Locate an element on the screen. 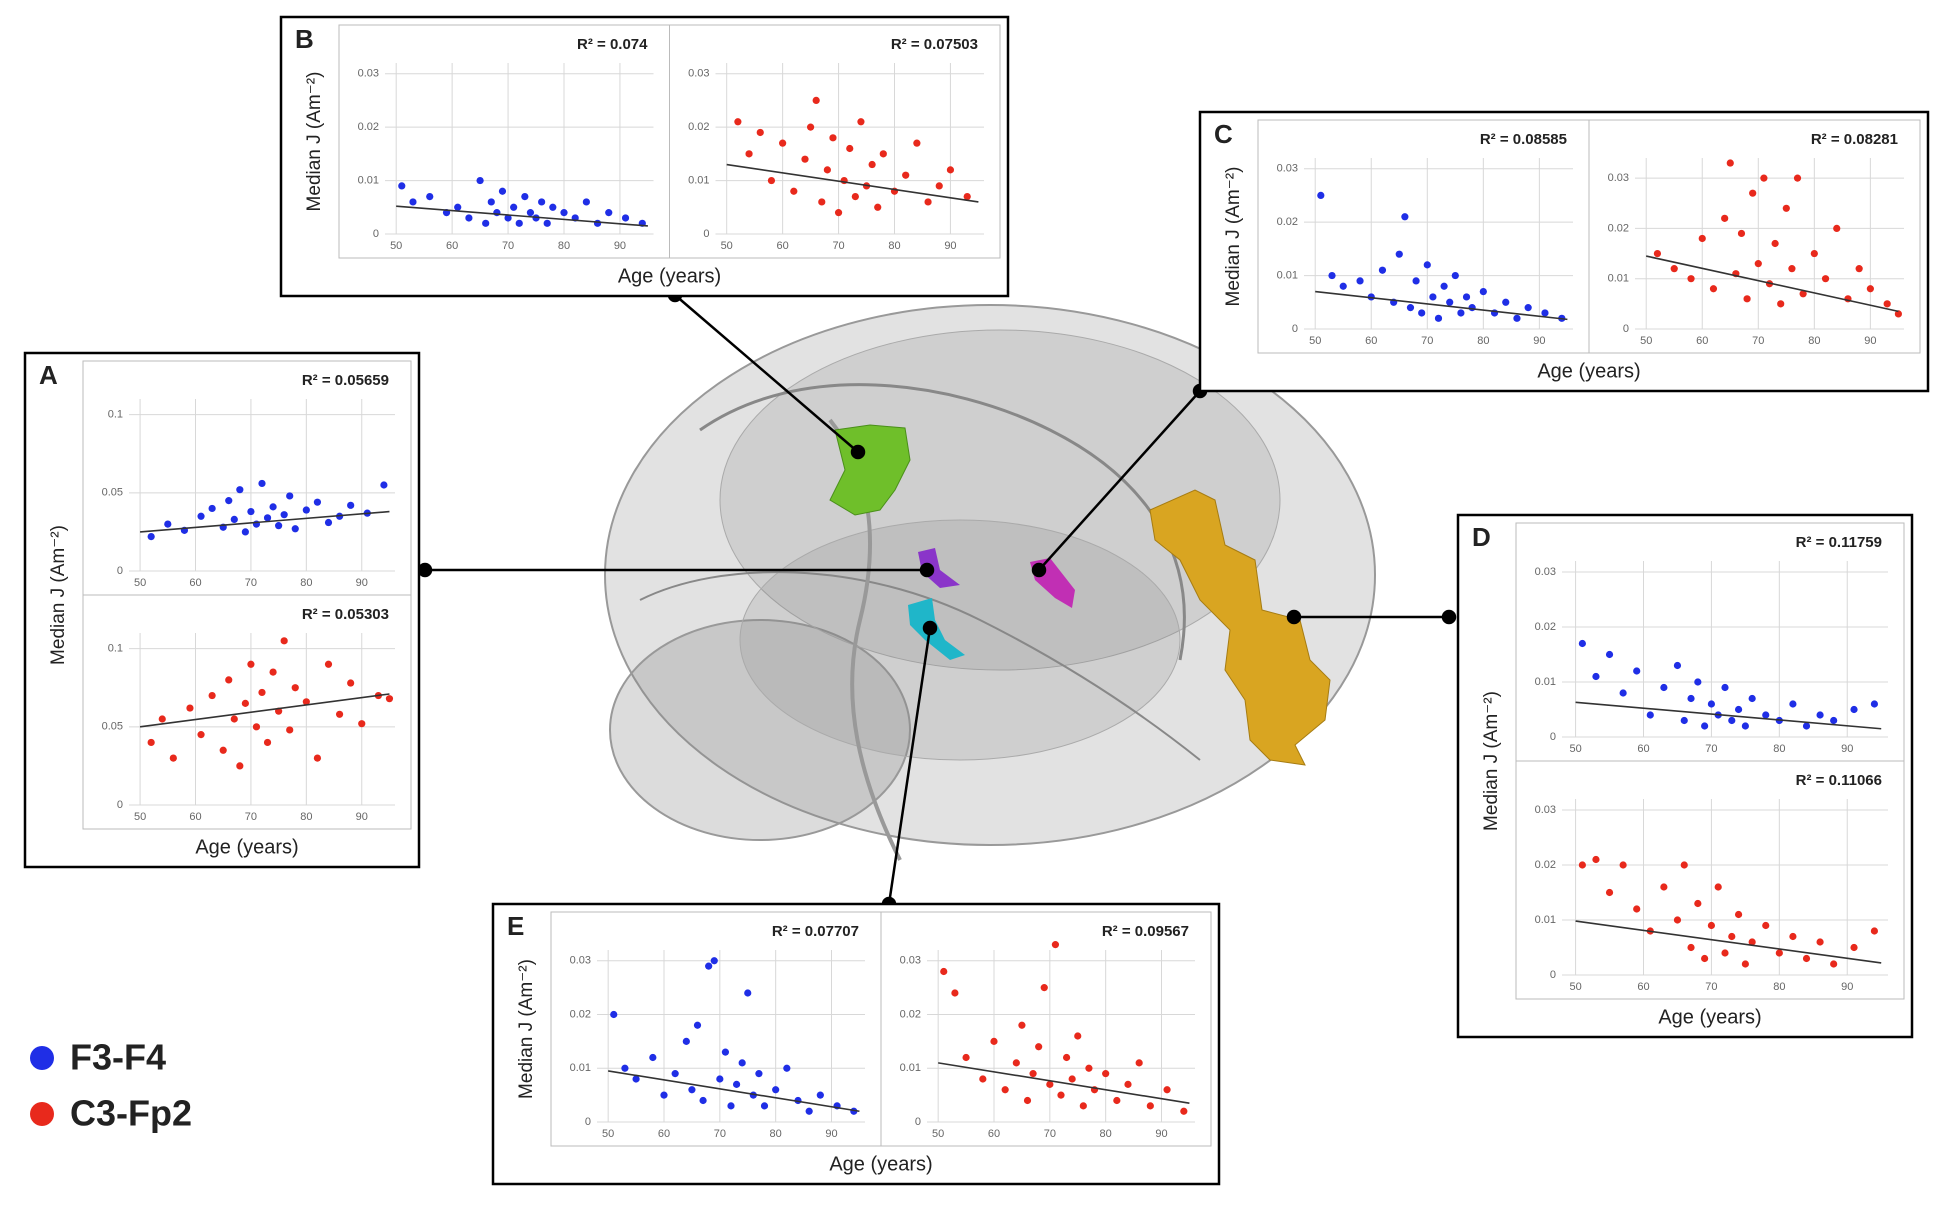 The height and width of the screenshot is (1210, 1950). annotation: R² = 0.074 is located at coordinates (612, 44).